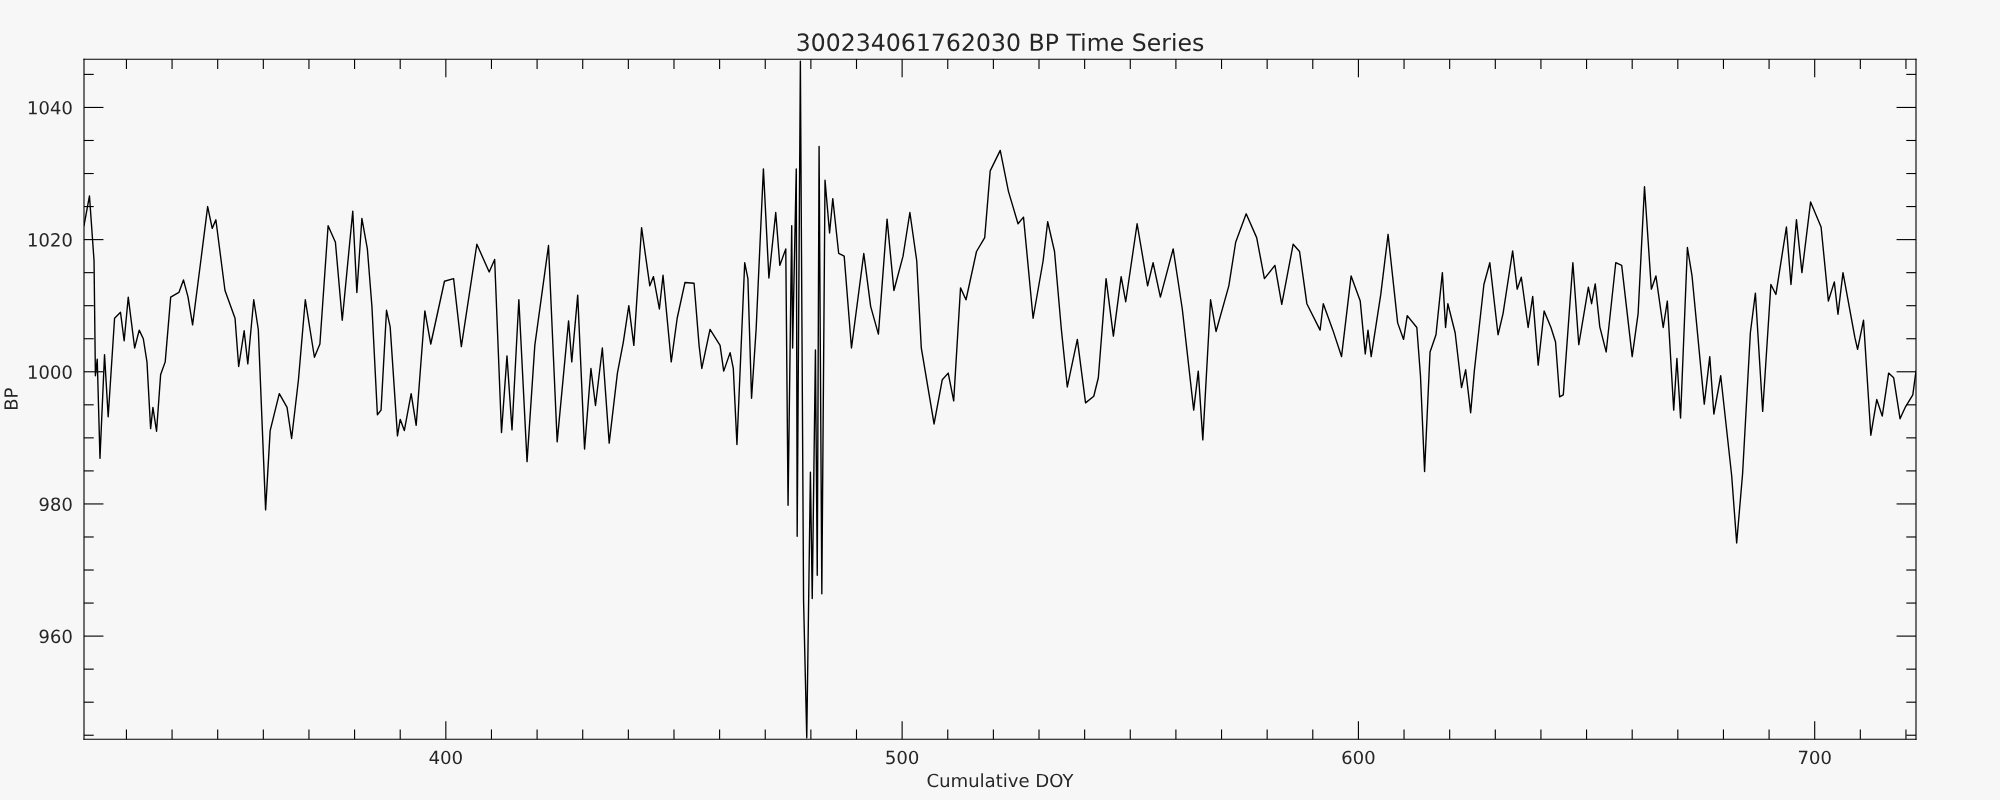  I want to click on y-tick-label: 980, so click(55, 504).